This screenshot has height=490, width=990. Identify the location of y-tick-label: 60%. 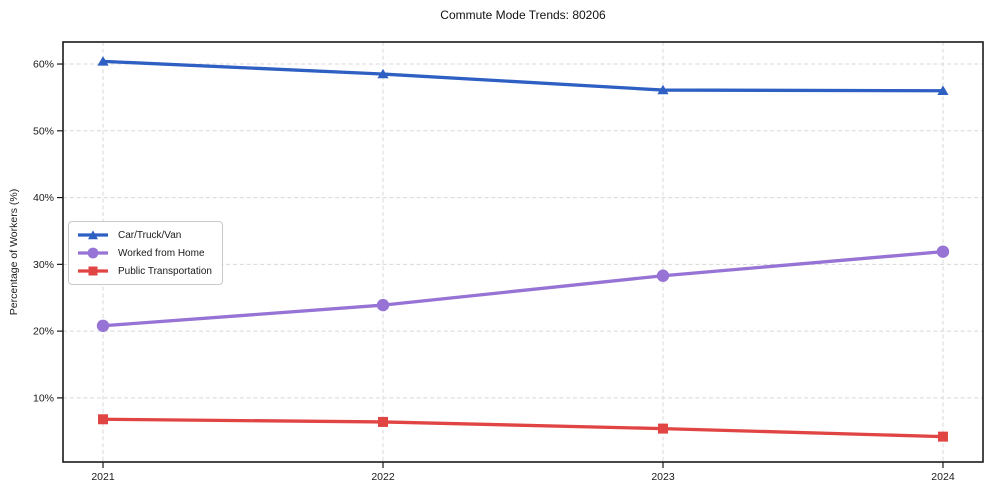
(43, 65).